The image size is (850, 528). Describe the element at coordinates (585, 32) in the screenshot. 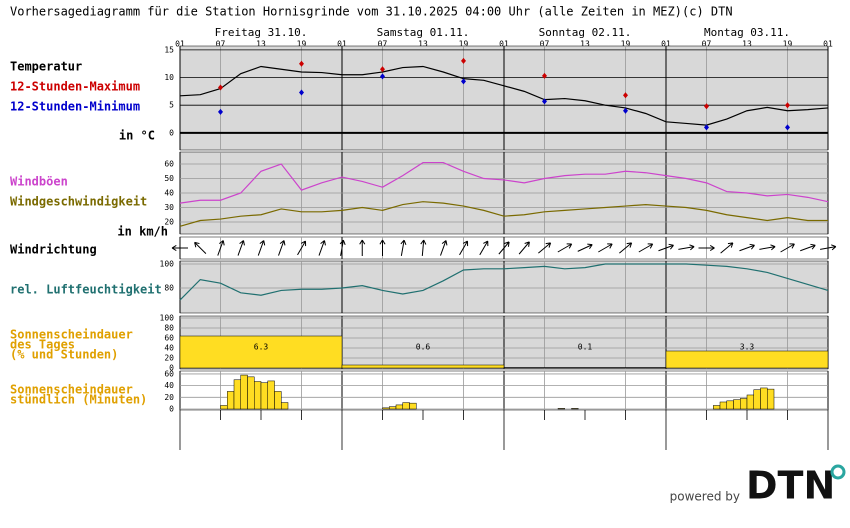

I see `day-label: Sonntag 02.11.` at that location.